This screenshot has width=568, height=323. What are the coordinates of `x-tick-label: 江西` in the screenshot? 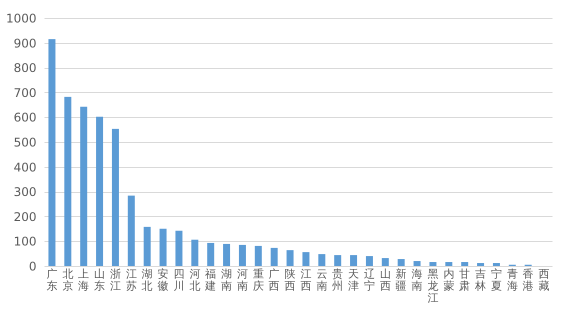 It's located at (306, 280).